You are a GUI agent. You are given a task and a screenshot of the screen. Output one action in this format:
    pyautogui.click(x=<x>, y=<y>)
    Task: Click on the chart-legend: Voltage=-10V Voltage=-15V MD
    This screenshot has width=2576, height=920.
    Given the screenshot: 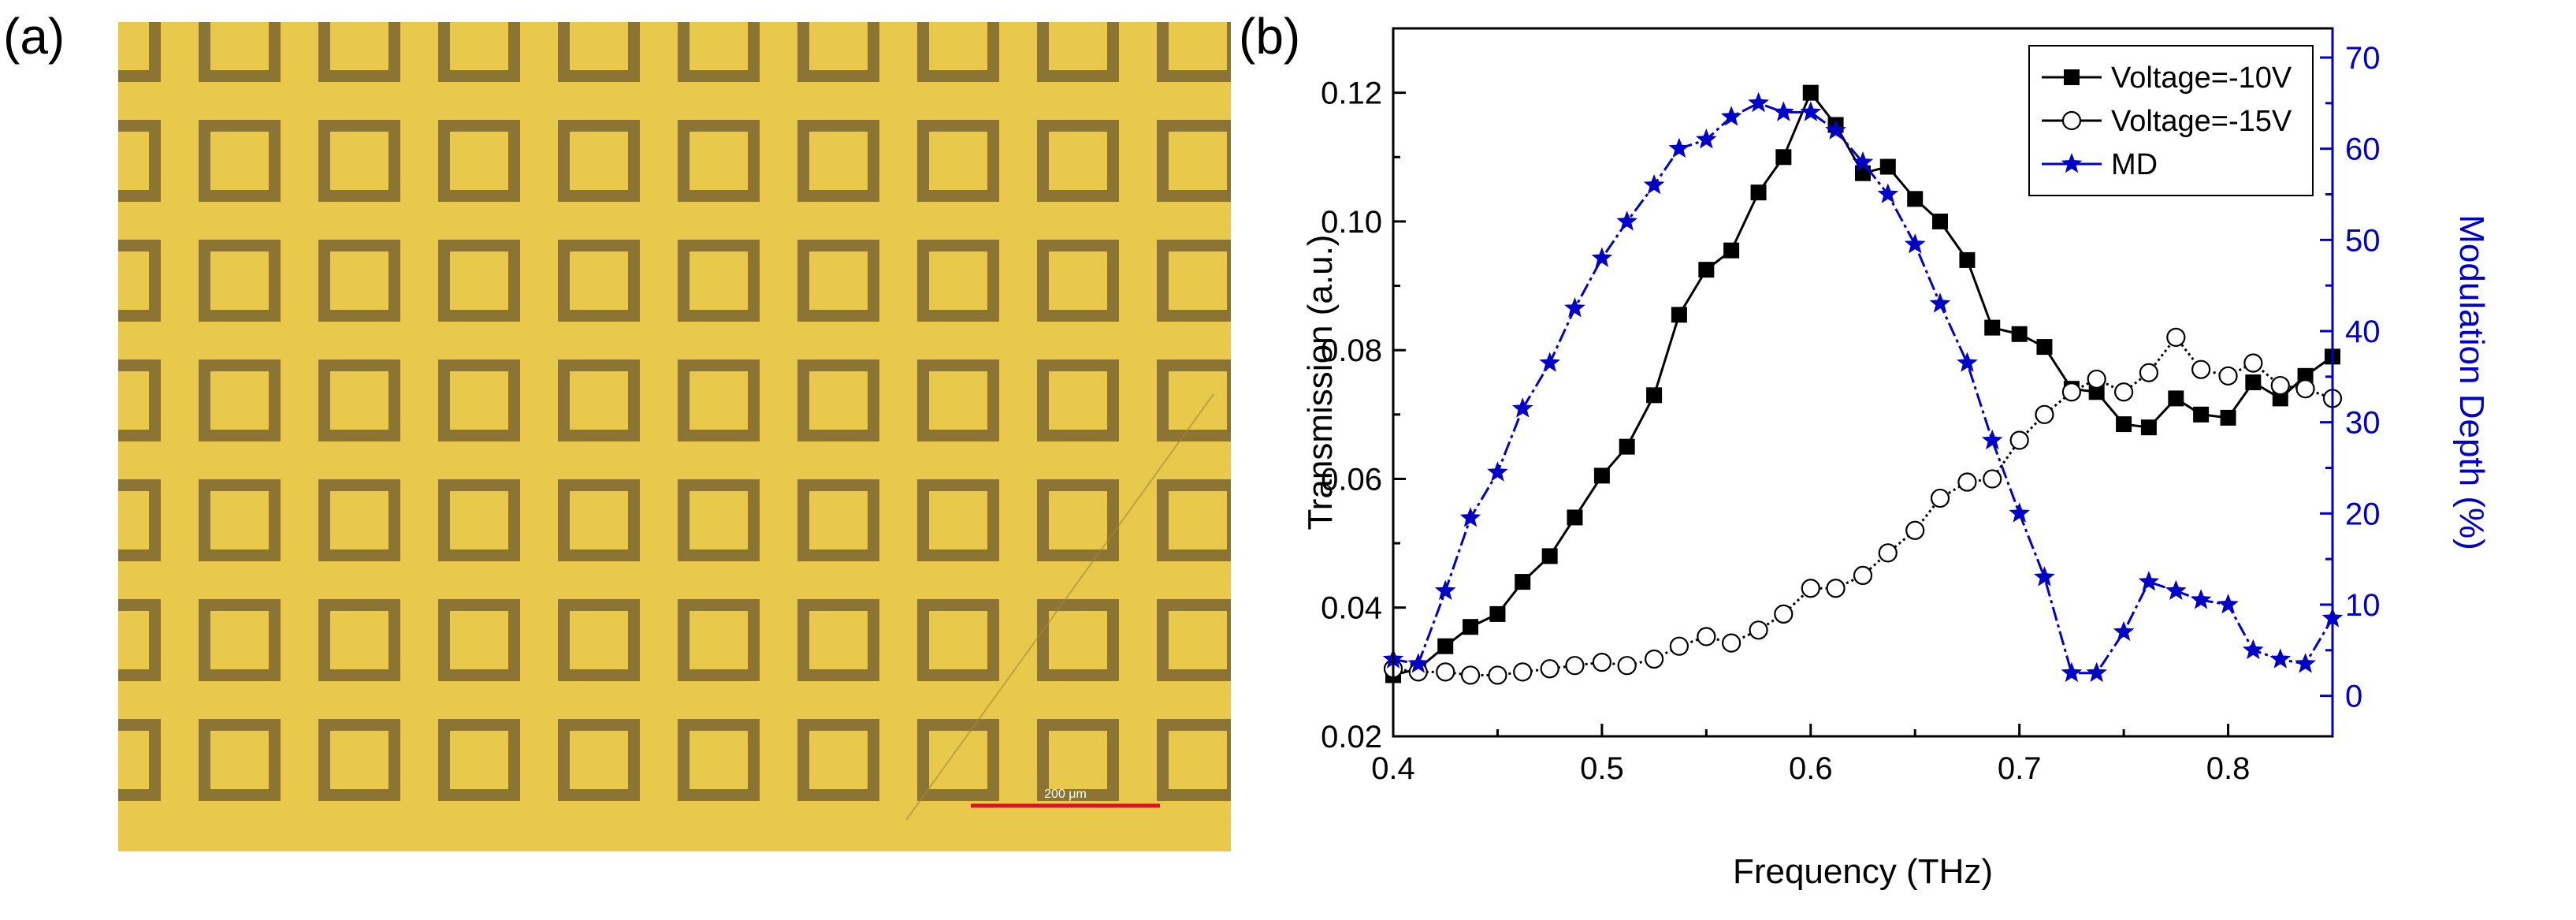 What is the action you would take?
    pyautogui.click(x=2171, y=120)
    